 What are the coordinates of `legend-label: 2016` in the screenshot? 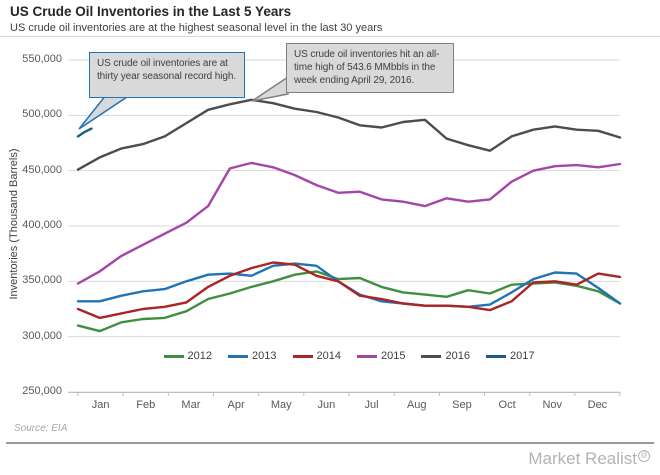 It's located at (457, 356).